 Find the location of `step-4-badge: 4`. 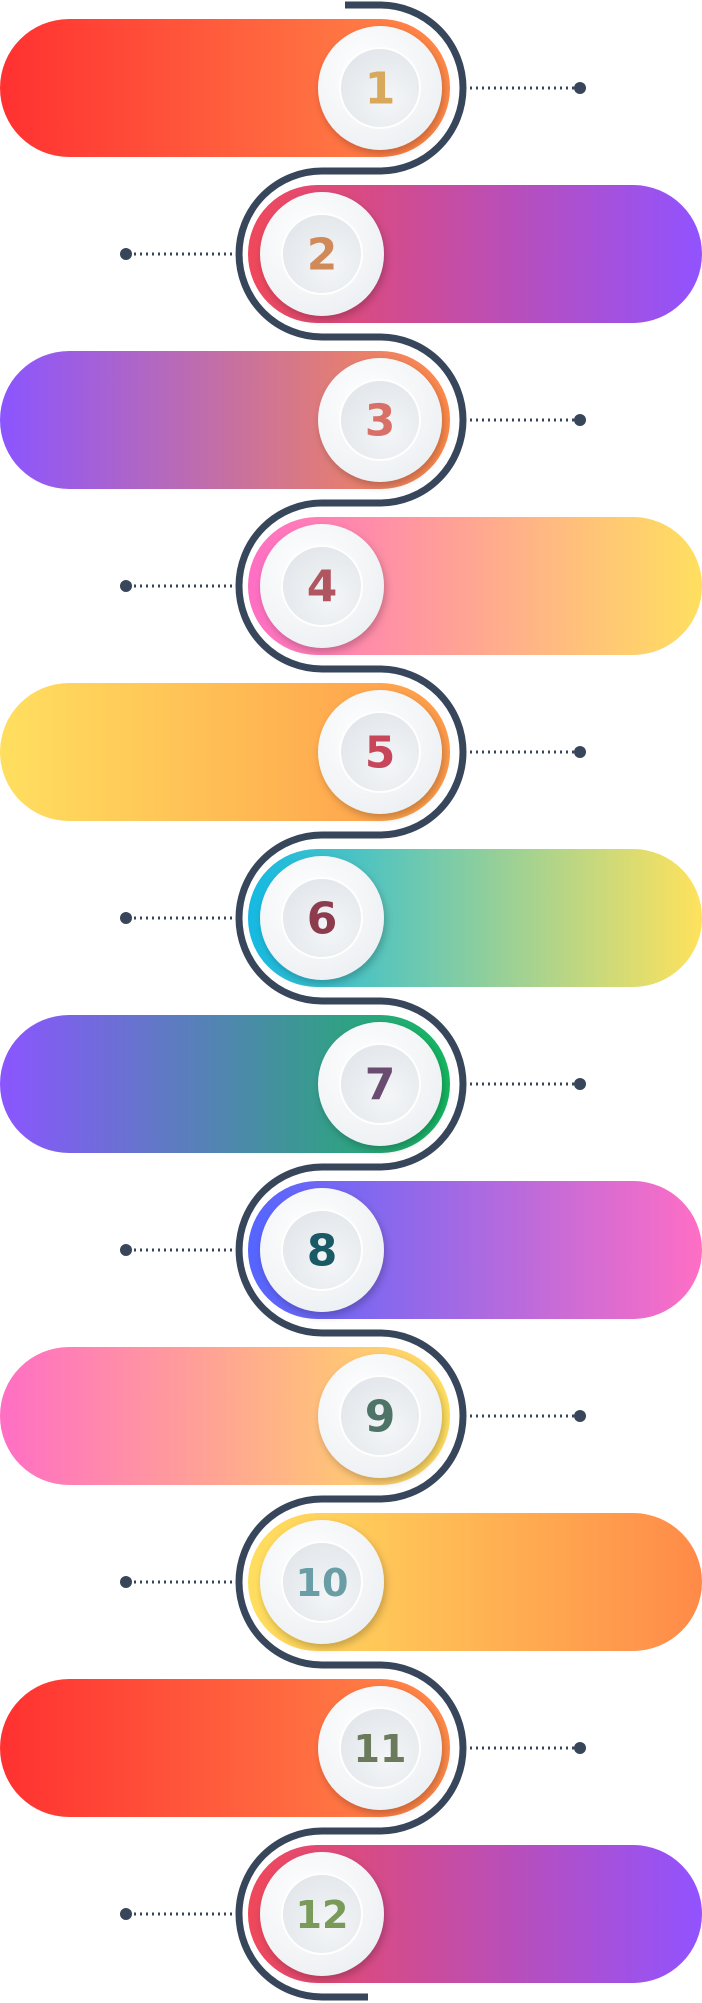

step-4-badge: 4 is located at coordinates (322, 586).